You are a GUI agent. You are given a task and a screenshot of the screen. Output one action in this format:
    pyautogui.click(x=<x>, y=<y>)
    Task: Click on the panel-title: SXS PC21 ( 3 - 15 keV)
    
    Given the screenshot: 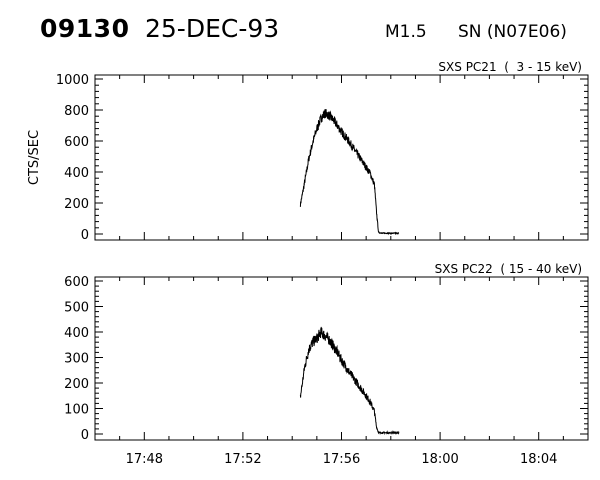 What is the action you would take?
    pyautogui.click(x=510, y=67)
    